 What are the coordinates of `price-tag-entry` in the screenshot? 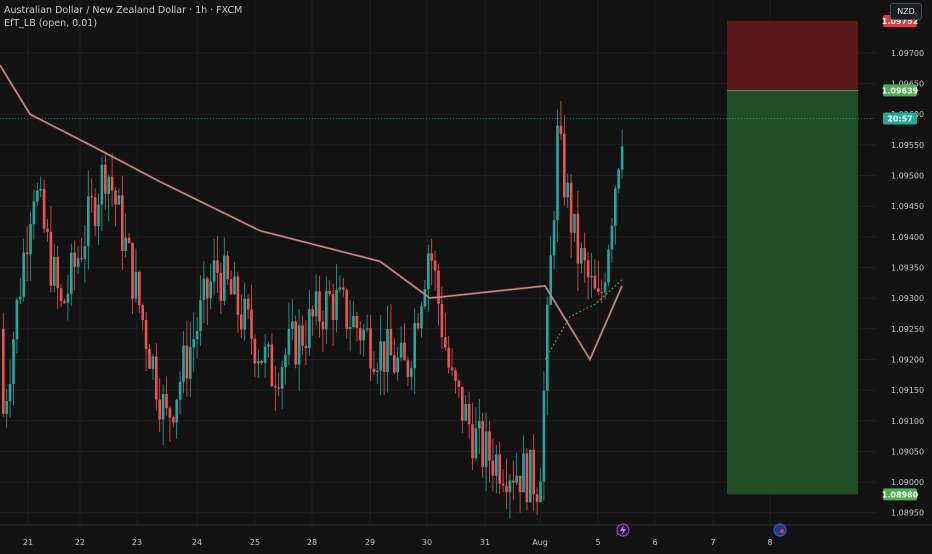 It's located at (900, 90).